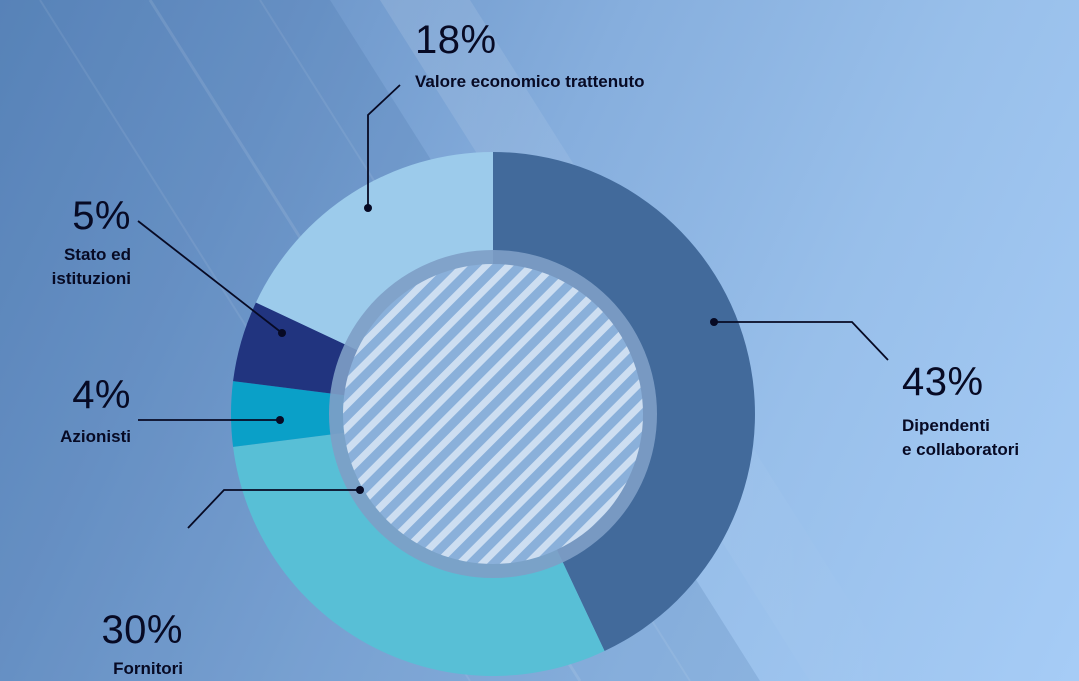 The height and width of the screenshot is (681, 1079). What do you see at coordinates (142, 630) in the screenshot?
I see `slice-label-pct-fornitori: 30%` at bounding box center [142, 630].